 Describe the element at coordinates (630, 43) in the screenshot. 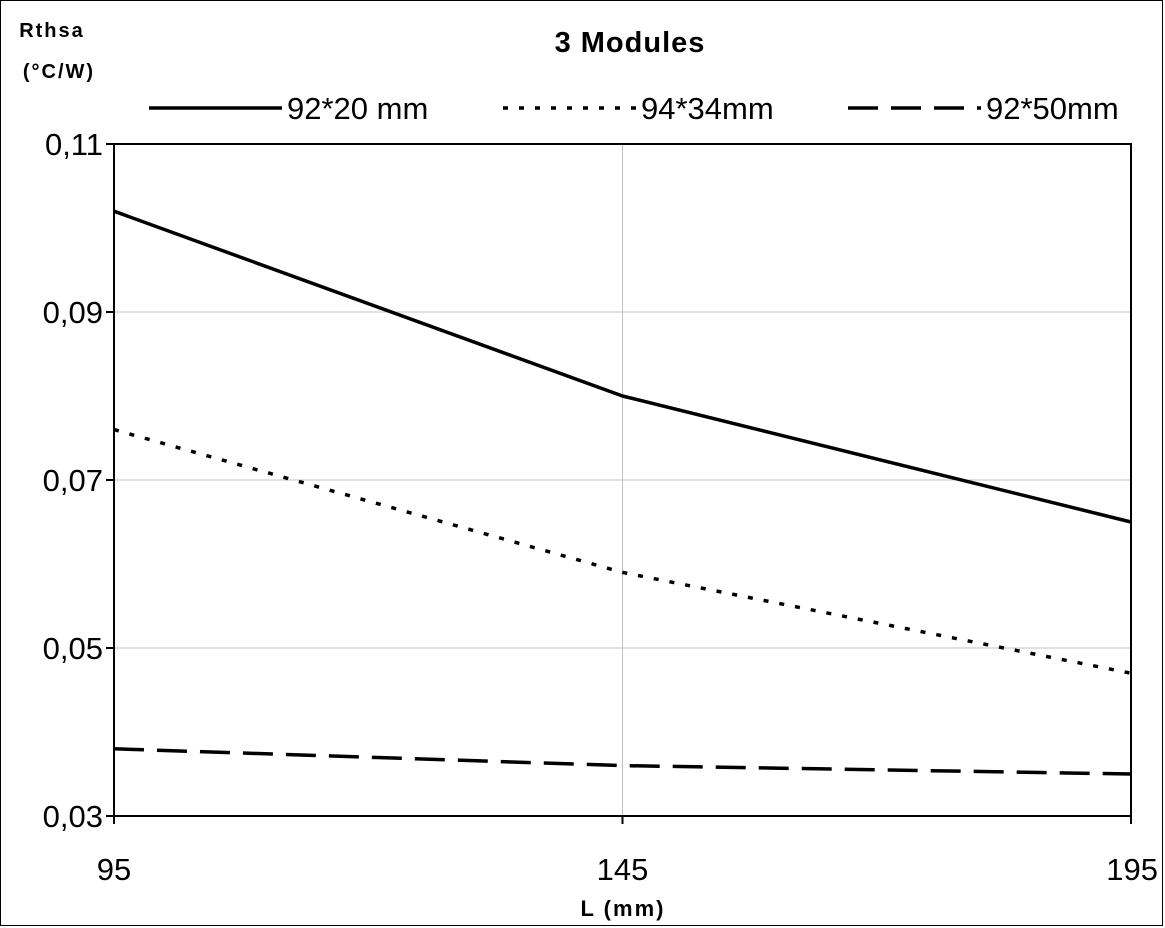

I see `chart-title: 3 Modules` at that location.